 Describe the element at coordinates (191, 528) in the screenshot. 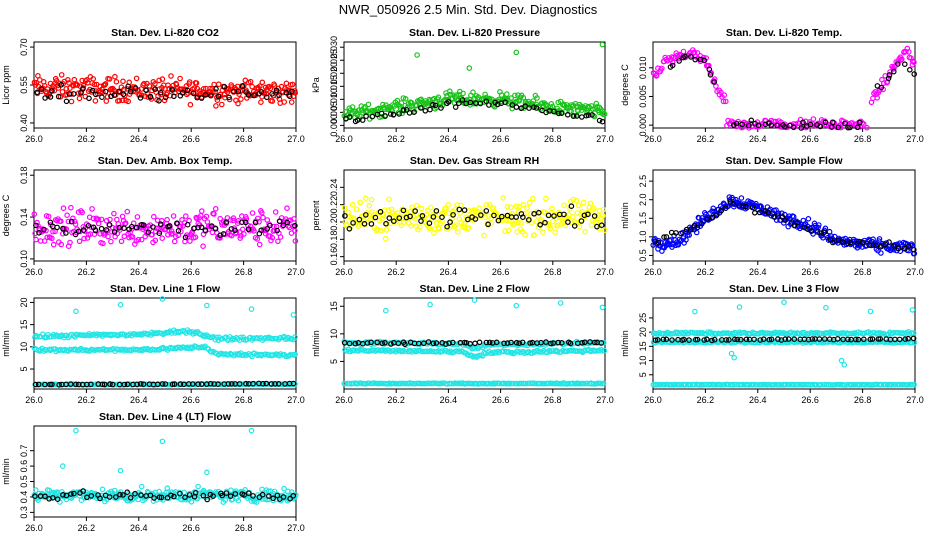

I see `x-tick-label: 26.6` at that location.